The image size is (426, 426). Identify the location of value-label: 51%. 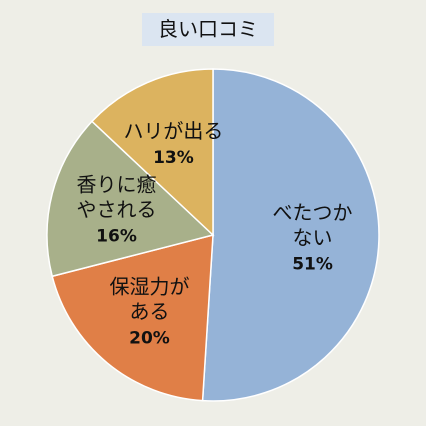
(312, 264).